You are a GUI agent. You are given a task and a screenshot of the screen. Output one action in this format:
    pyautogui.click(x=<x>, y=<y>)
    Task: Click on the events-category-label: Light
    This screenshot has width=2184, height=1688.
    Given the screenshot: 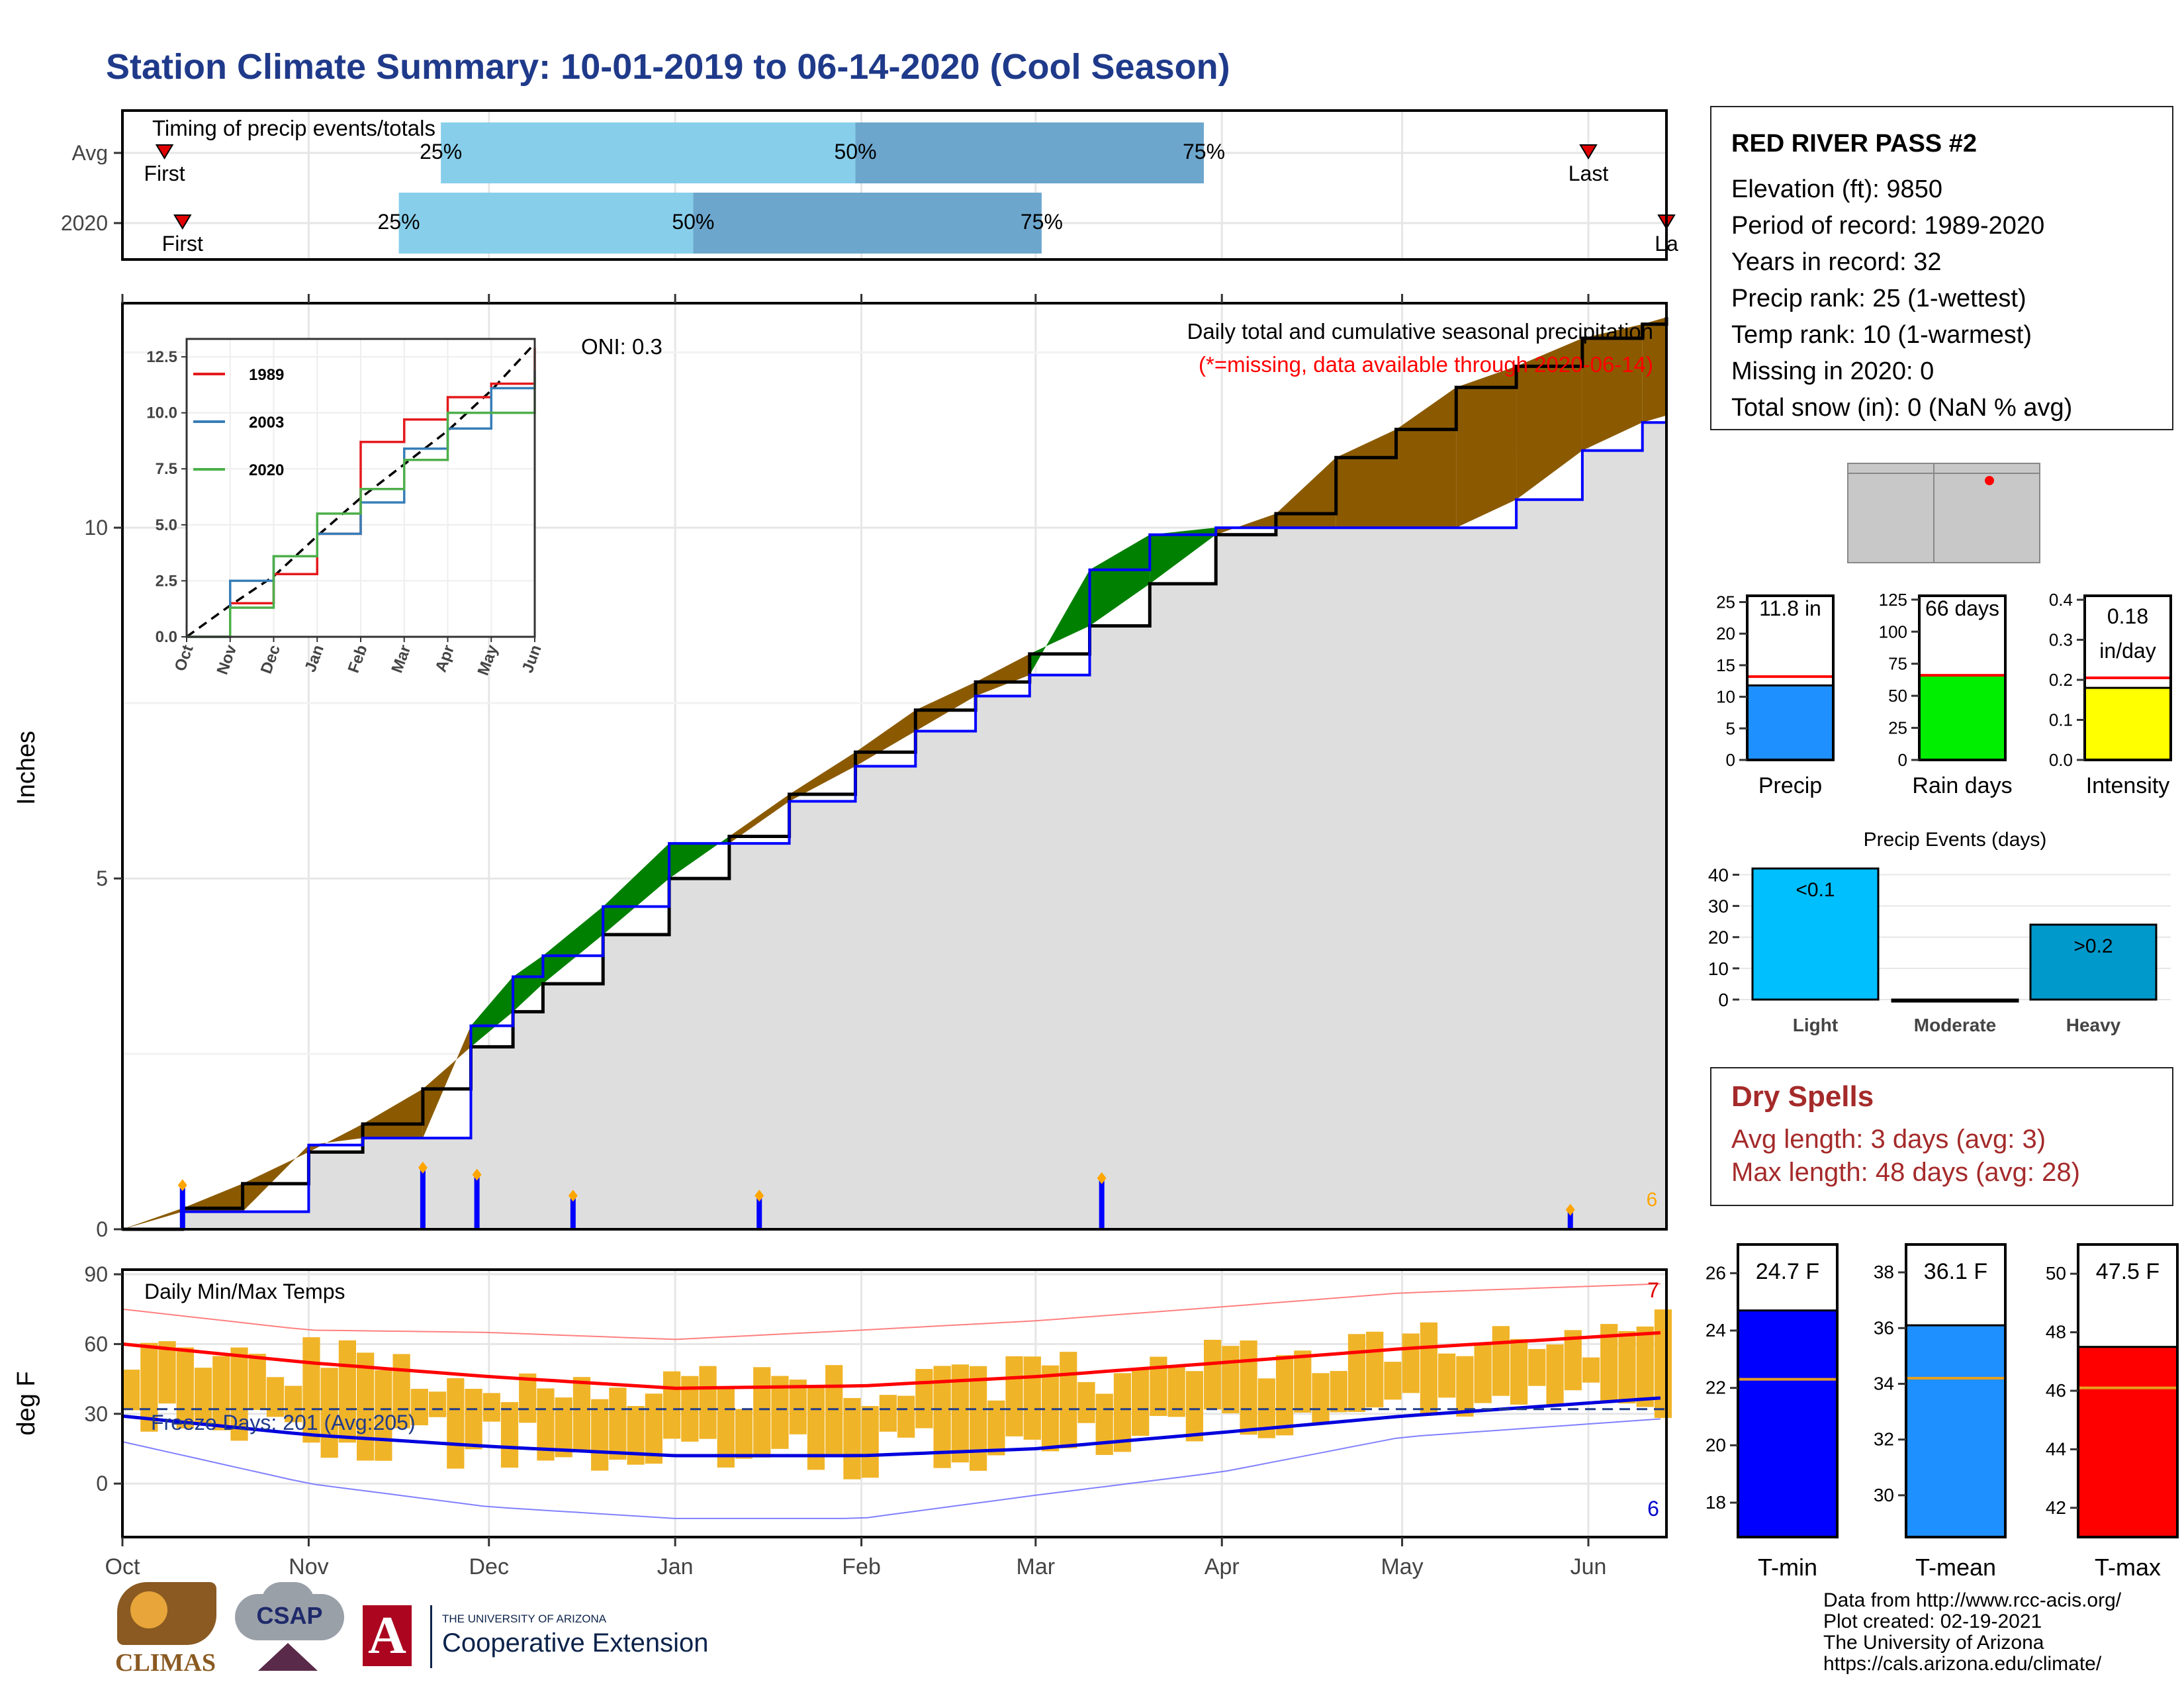 What is the action you would take?
    pyautogui.click(x=1815, y=1025)
    